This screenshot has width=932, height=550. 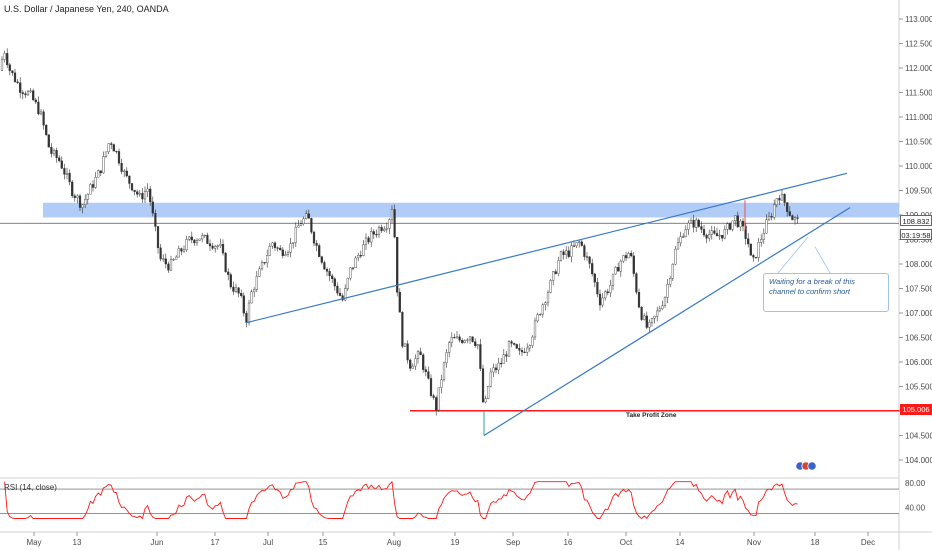 What do you see at coordinates (918, 313) in the screenshot?
I see `y-tick-label: 107.000` at bounding box center [918, 313].